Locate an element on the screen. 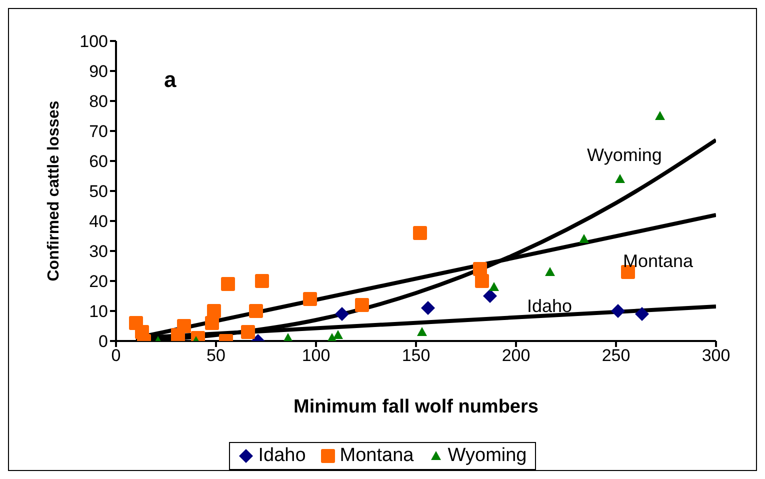 Image resolution: width=765 pixels, height=479 pixels. y-tick-label: 50 is located at coordinates (98, 192).